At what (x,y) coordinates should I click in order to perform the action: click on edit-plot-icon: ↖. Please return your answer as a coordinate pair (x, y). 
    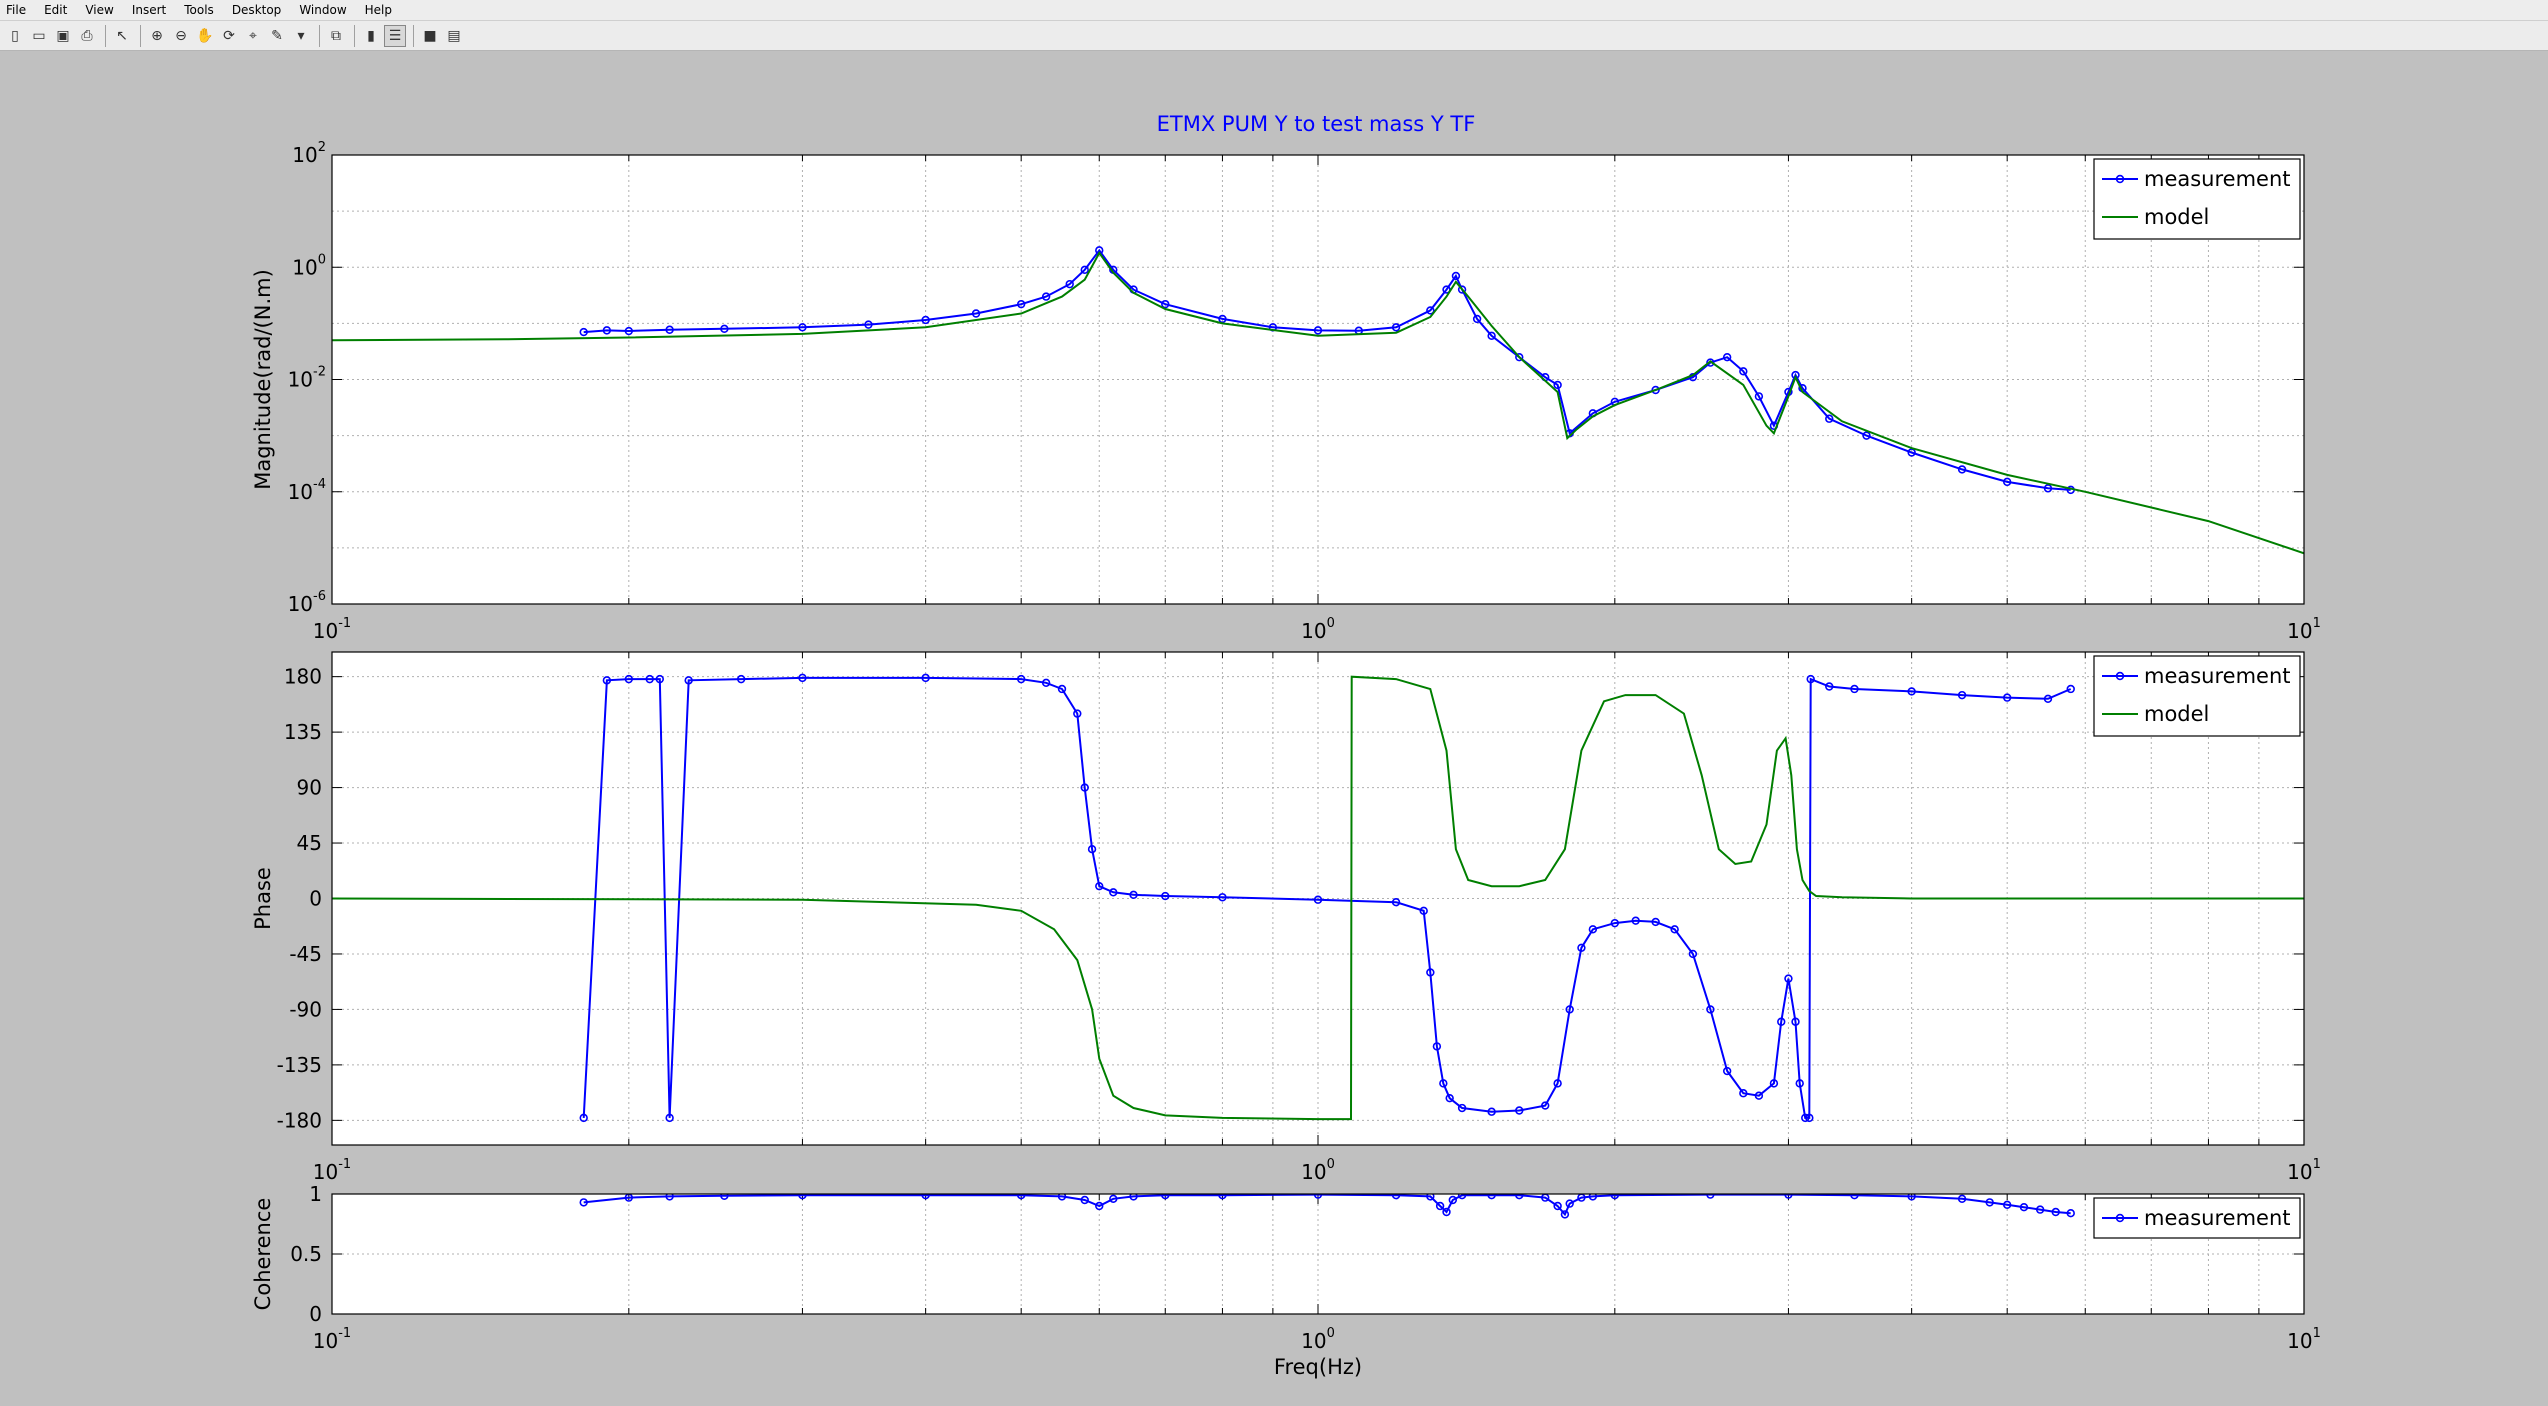
    Looking at the image, I should click on (122, 35).